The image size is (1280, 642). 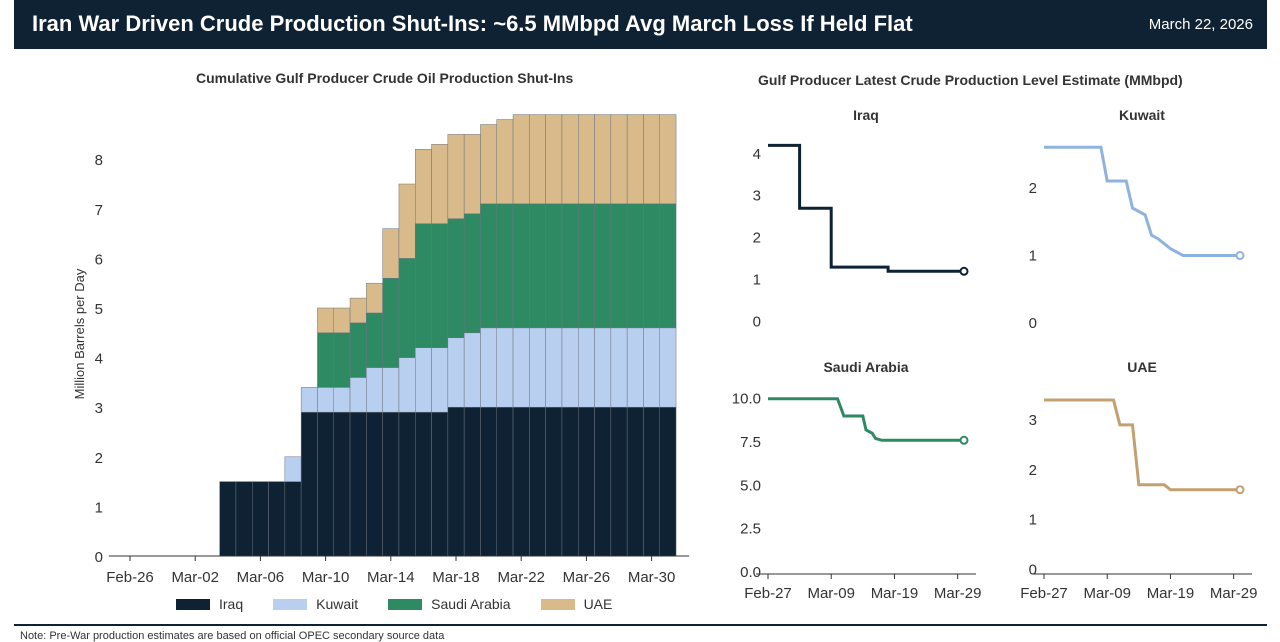 What do you see at coordinates (750, 529) in the screenshot?
I see `panel-y-tick-label: 2.5` at bounding box center [750, 529].